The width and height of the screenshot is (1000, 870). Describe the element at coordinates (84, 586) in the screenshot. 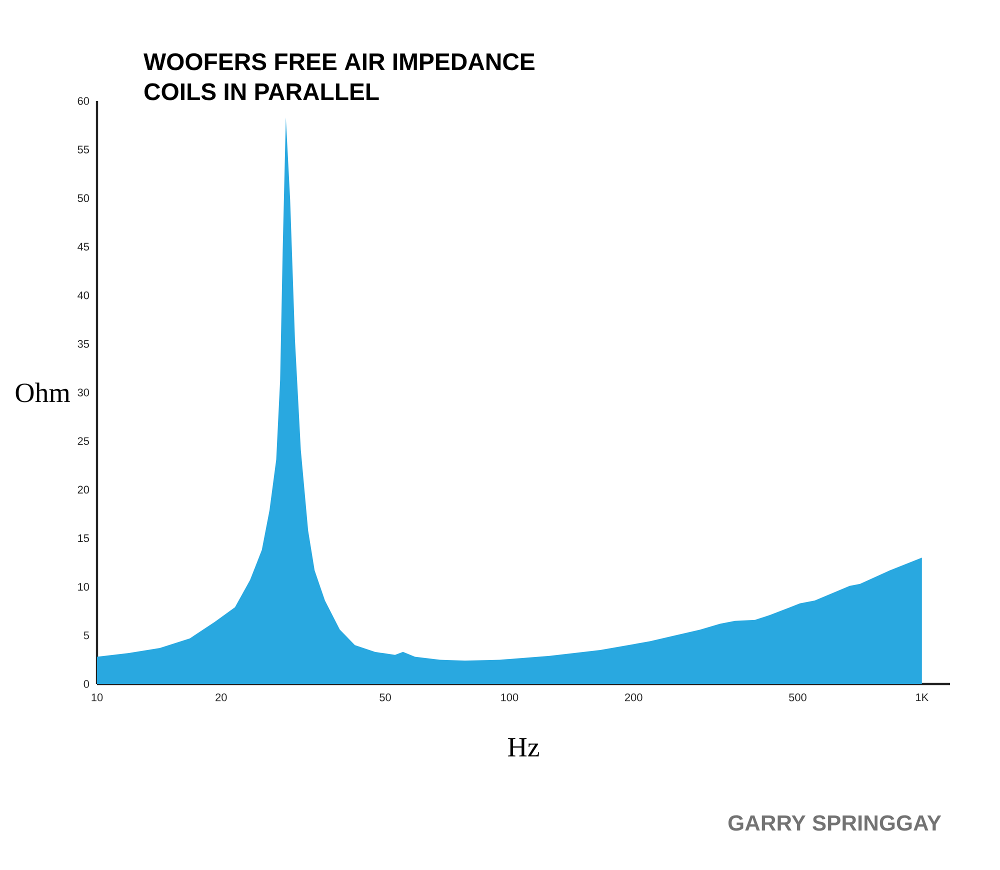

I see `y-tick-label: 10` at that location.